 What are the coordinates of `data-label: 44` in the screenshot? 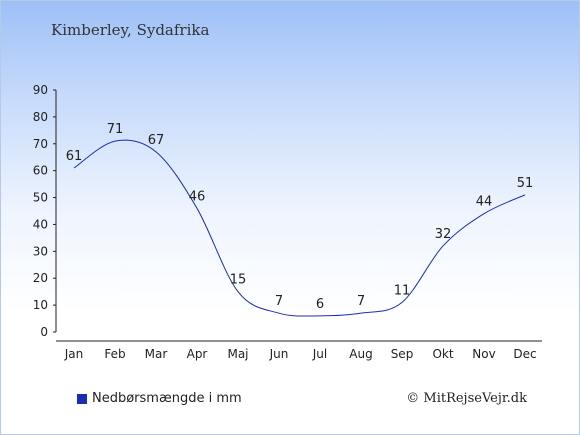 It's located at (484, 202).